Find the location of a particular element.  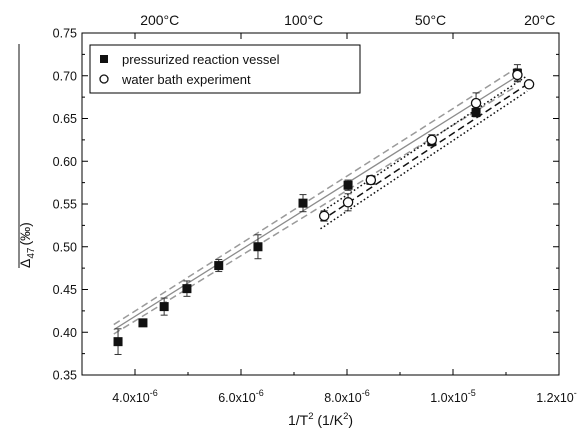

x-axis-title-unit-sup: 2 is located at coordinates (345, 416).